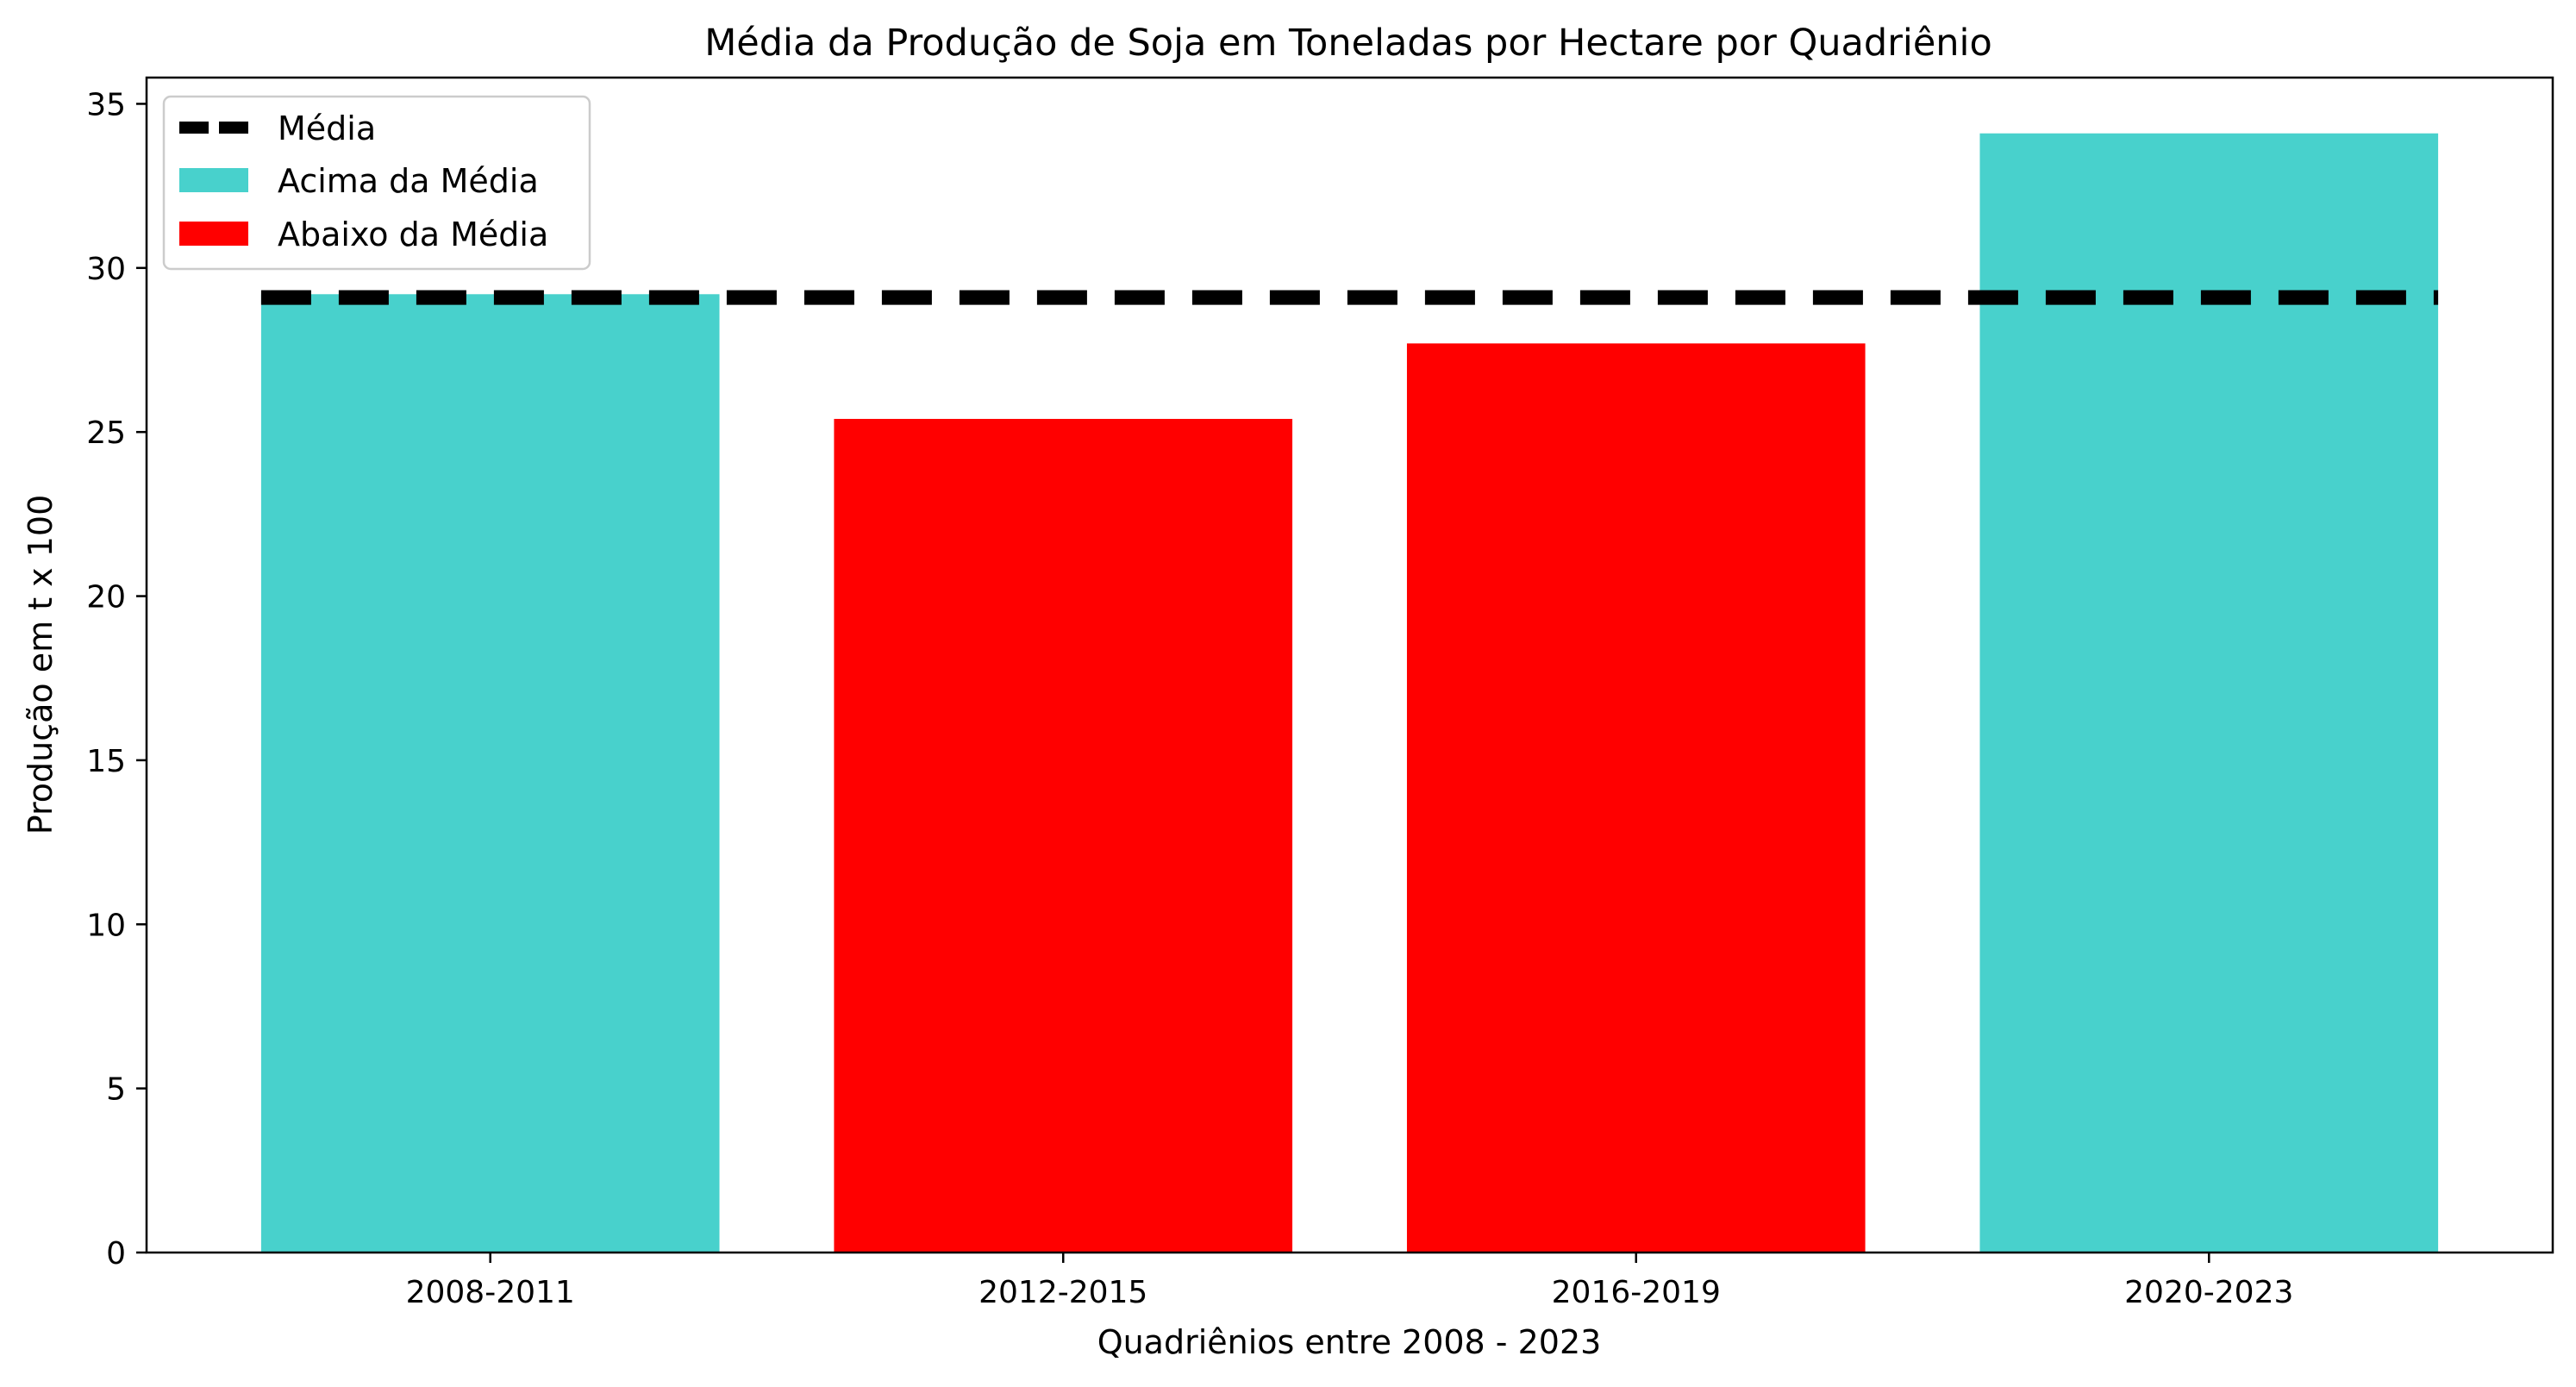 The height and width of the screenshot is (1387, 2576). Describe the element at coordinates (1064, 836) in the screenshot. I see `bar-2012-2015` at that location.